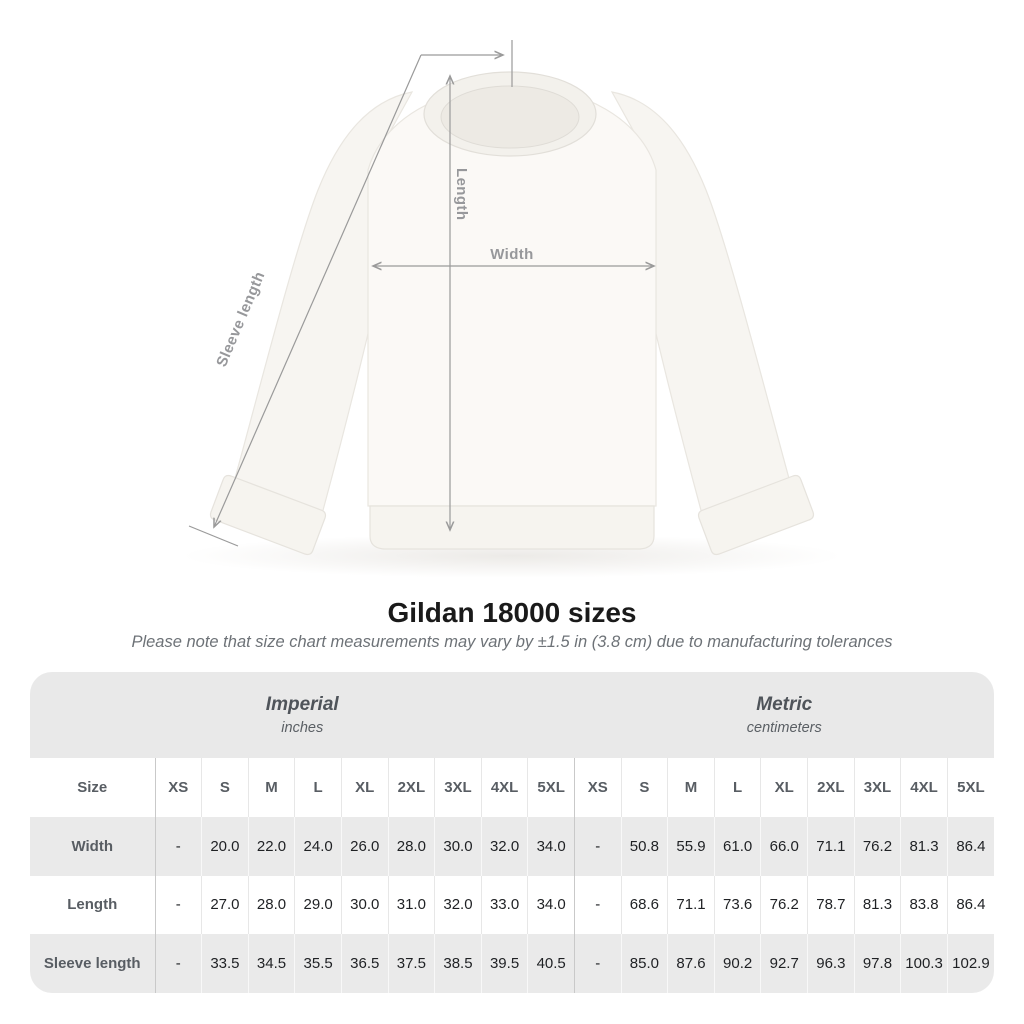 This screenshot has width=1024, height=1024. Describe the element at coordinates (92, 963) in the screenshot. I see `row-label: Sleeve length` at that location.